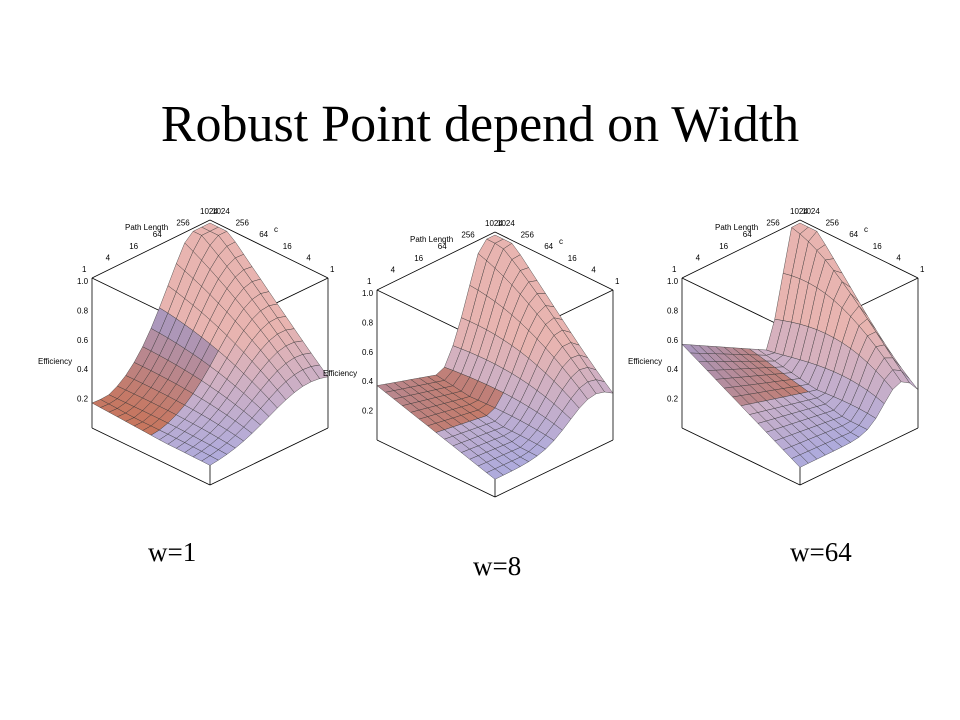 The height and width of the screenshot is (720, 960). I want to click on caption-w64: w=64, so click(821, 552).